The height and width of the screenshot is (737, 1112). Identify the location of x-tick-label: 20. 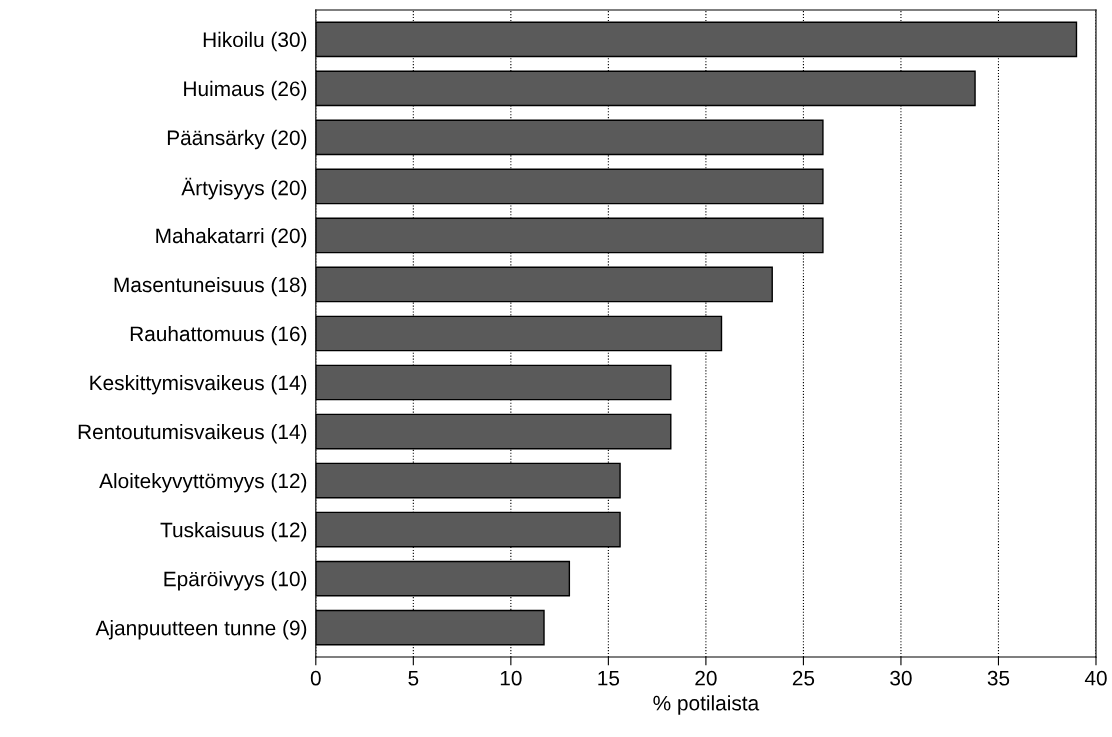
(706, 678).